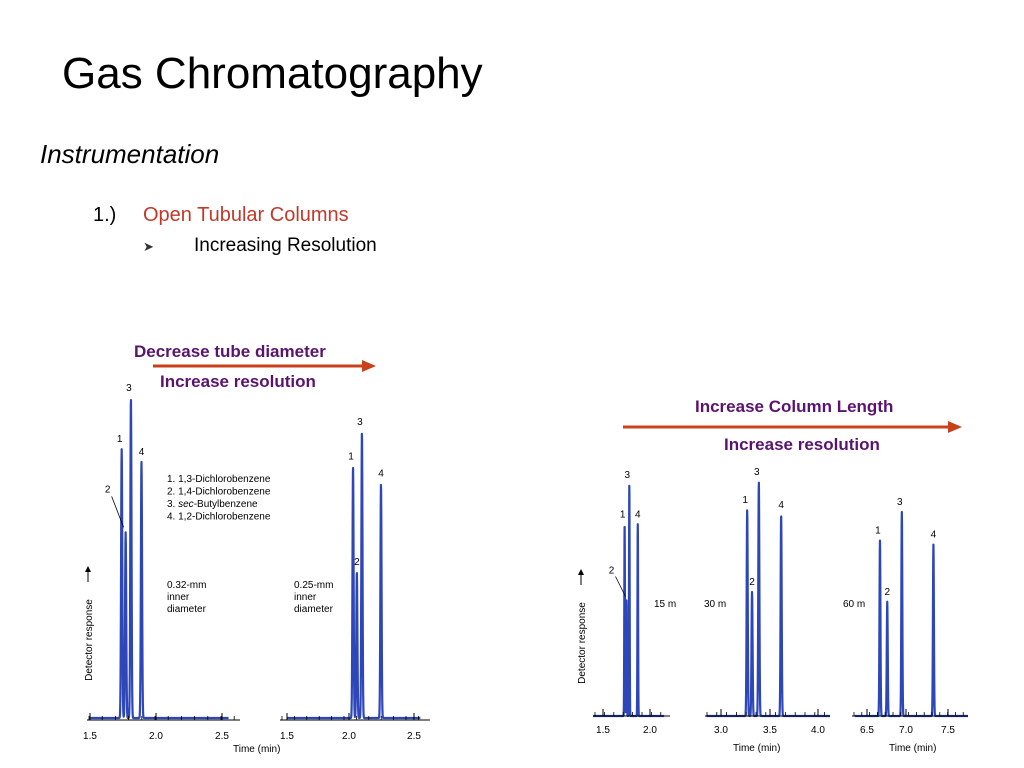 Image resolution: width=1024 pixels, height=768 pixels. I want to click on condition-label: 30 m, so click(715, 604).